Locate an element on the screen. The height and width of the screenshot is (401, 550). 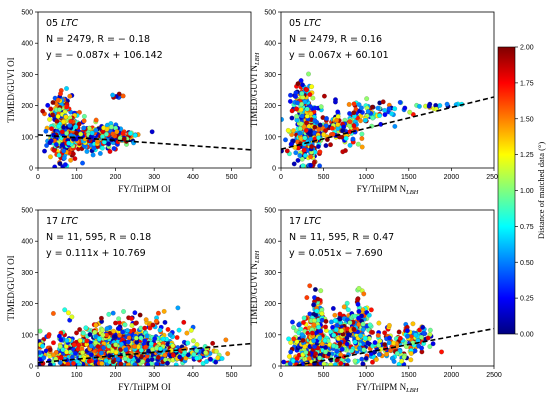
stats-annotation: N = 11, 595, R = 0.18 is located at coordinates (98, 237).